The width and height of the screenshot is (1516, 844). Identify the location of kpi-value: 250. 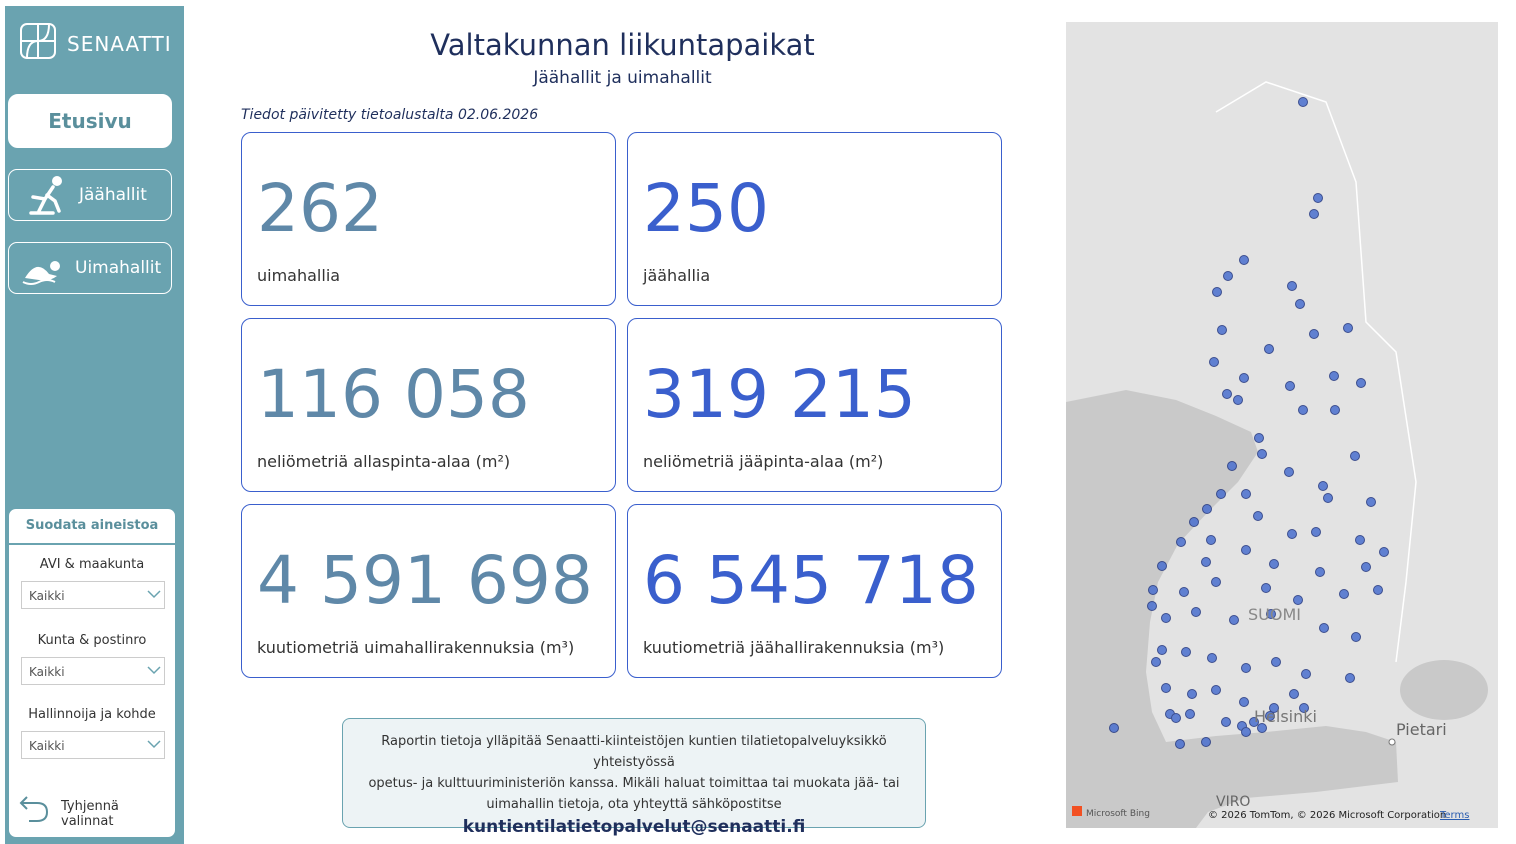
(706, 208).